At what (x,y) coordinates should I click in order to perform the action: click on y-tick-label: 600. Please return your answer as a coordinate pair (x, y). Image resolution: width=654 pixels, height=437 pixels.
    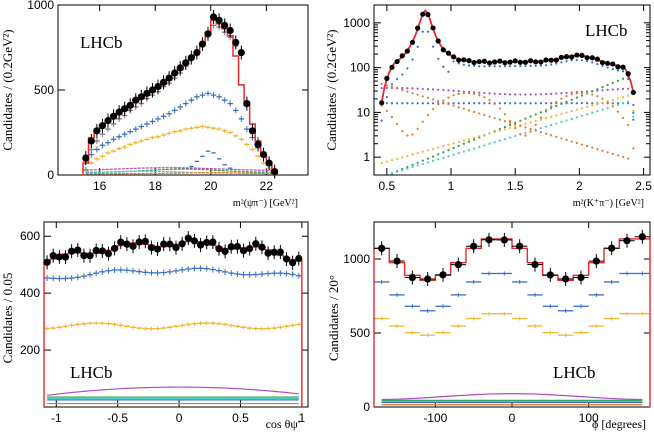
    Looking at the image, I should click on (30, 236).